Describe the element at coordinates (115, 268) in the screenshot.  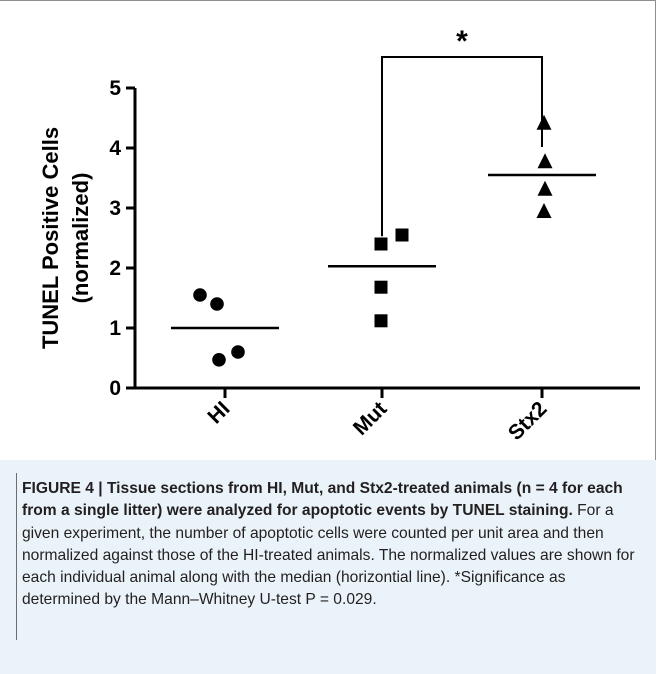
I see `y-tick-label: 2` at that location.